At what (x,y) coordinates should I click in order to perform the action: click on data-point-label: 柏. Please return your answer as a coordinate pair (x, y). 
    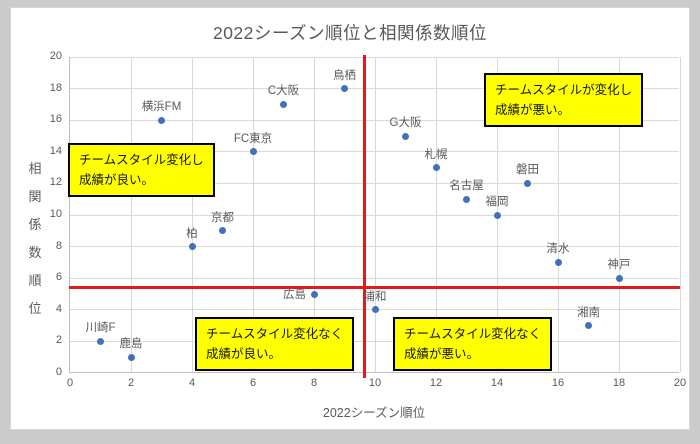
    Looking at the image, I should click on (192, 233).